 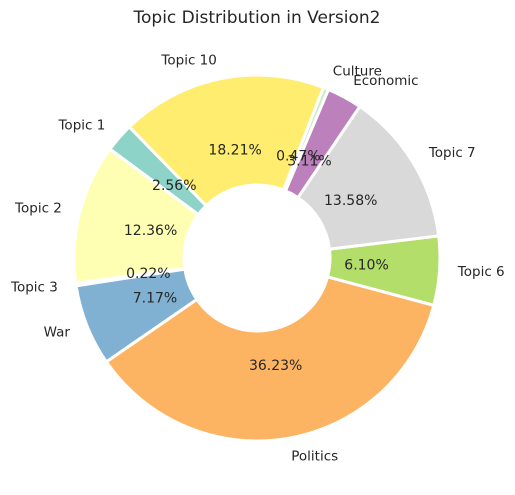 I want to click on pct-label-topic-1: 2.56%, so click(x=174, y=186).